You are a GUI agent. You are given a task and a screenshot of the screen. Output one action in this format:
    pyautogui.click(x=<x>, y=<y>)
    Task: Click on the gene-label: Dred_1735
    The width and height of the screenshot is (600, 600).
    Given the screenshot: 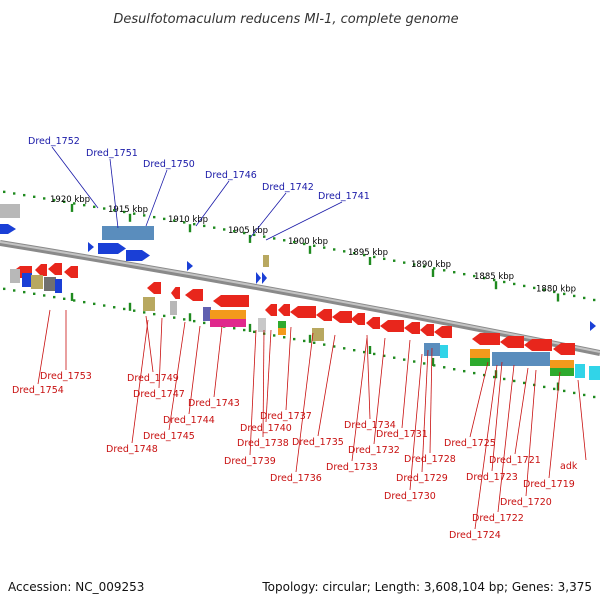 What is the action you would take?
    pyautogui.click(x=318, y=442)
    